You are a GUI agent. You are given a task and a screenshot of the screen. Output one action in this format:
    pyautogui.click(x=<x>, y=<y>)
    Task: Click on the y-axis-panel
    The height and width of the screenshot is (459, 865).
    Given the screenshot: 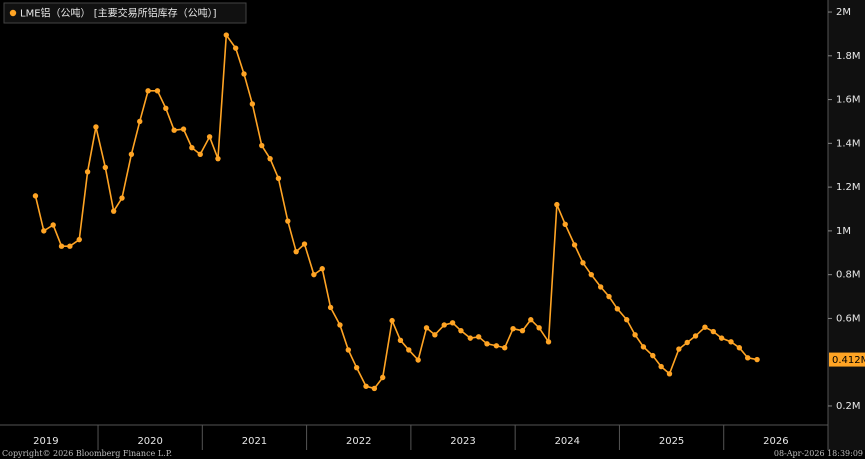 What is the action you would take?
    pyautogui.click(x=846, y=225)
    